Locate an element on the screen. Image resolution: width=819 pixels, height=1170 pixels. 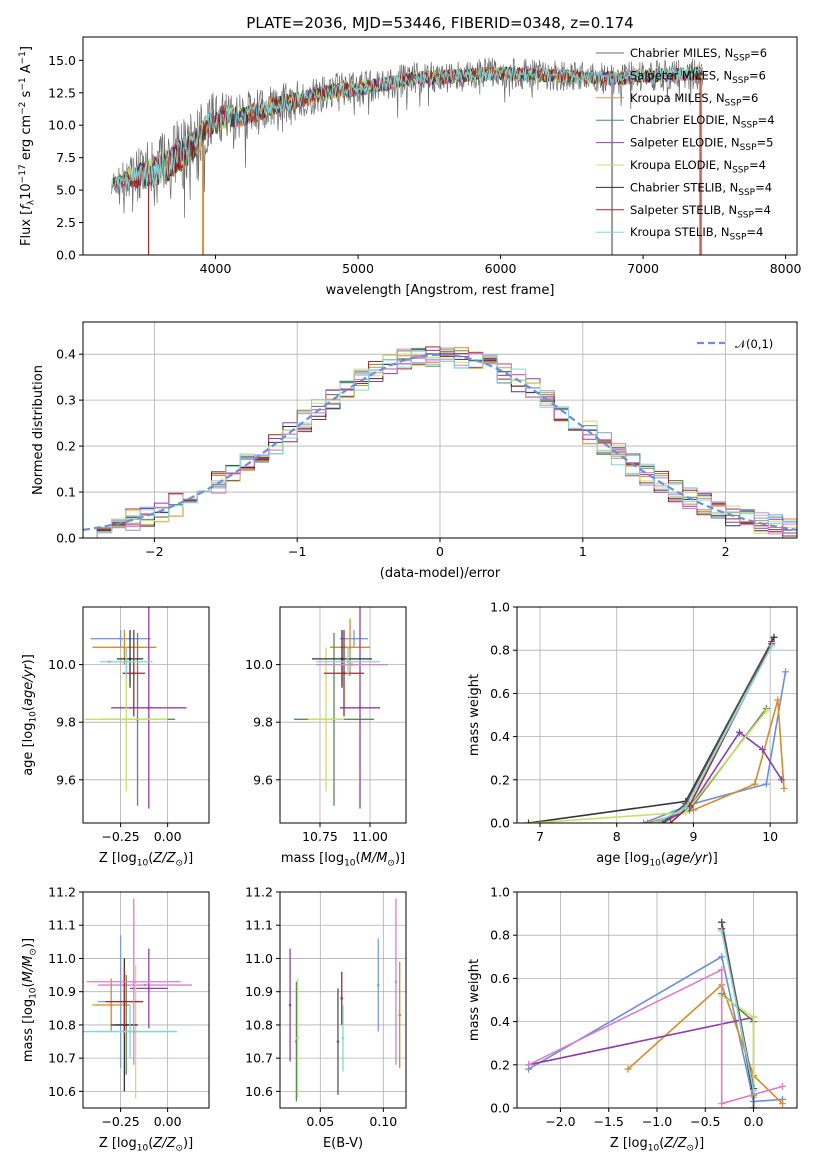
y-tick-label: 0.6 is located at coordinates (500, 978).